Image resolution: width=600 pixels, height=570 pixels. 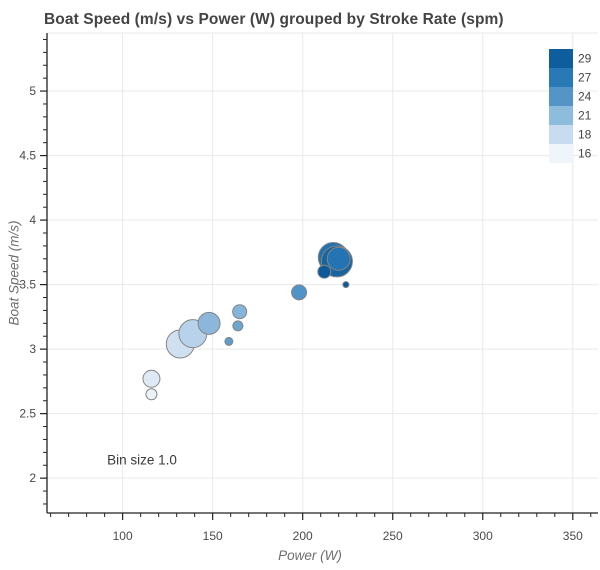 What do you see at coordinates (393, 536) in the screenshot?
I see `x-tick-label: 250` at bounding box center [393, 536].